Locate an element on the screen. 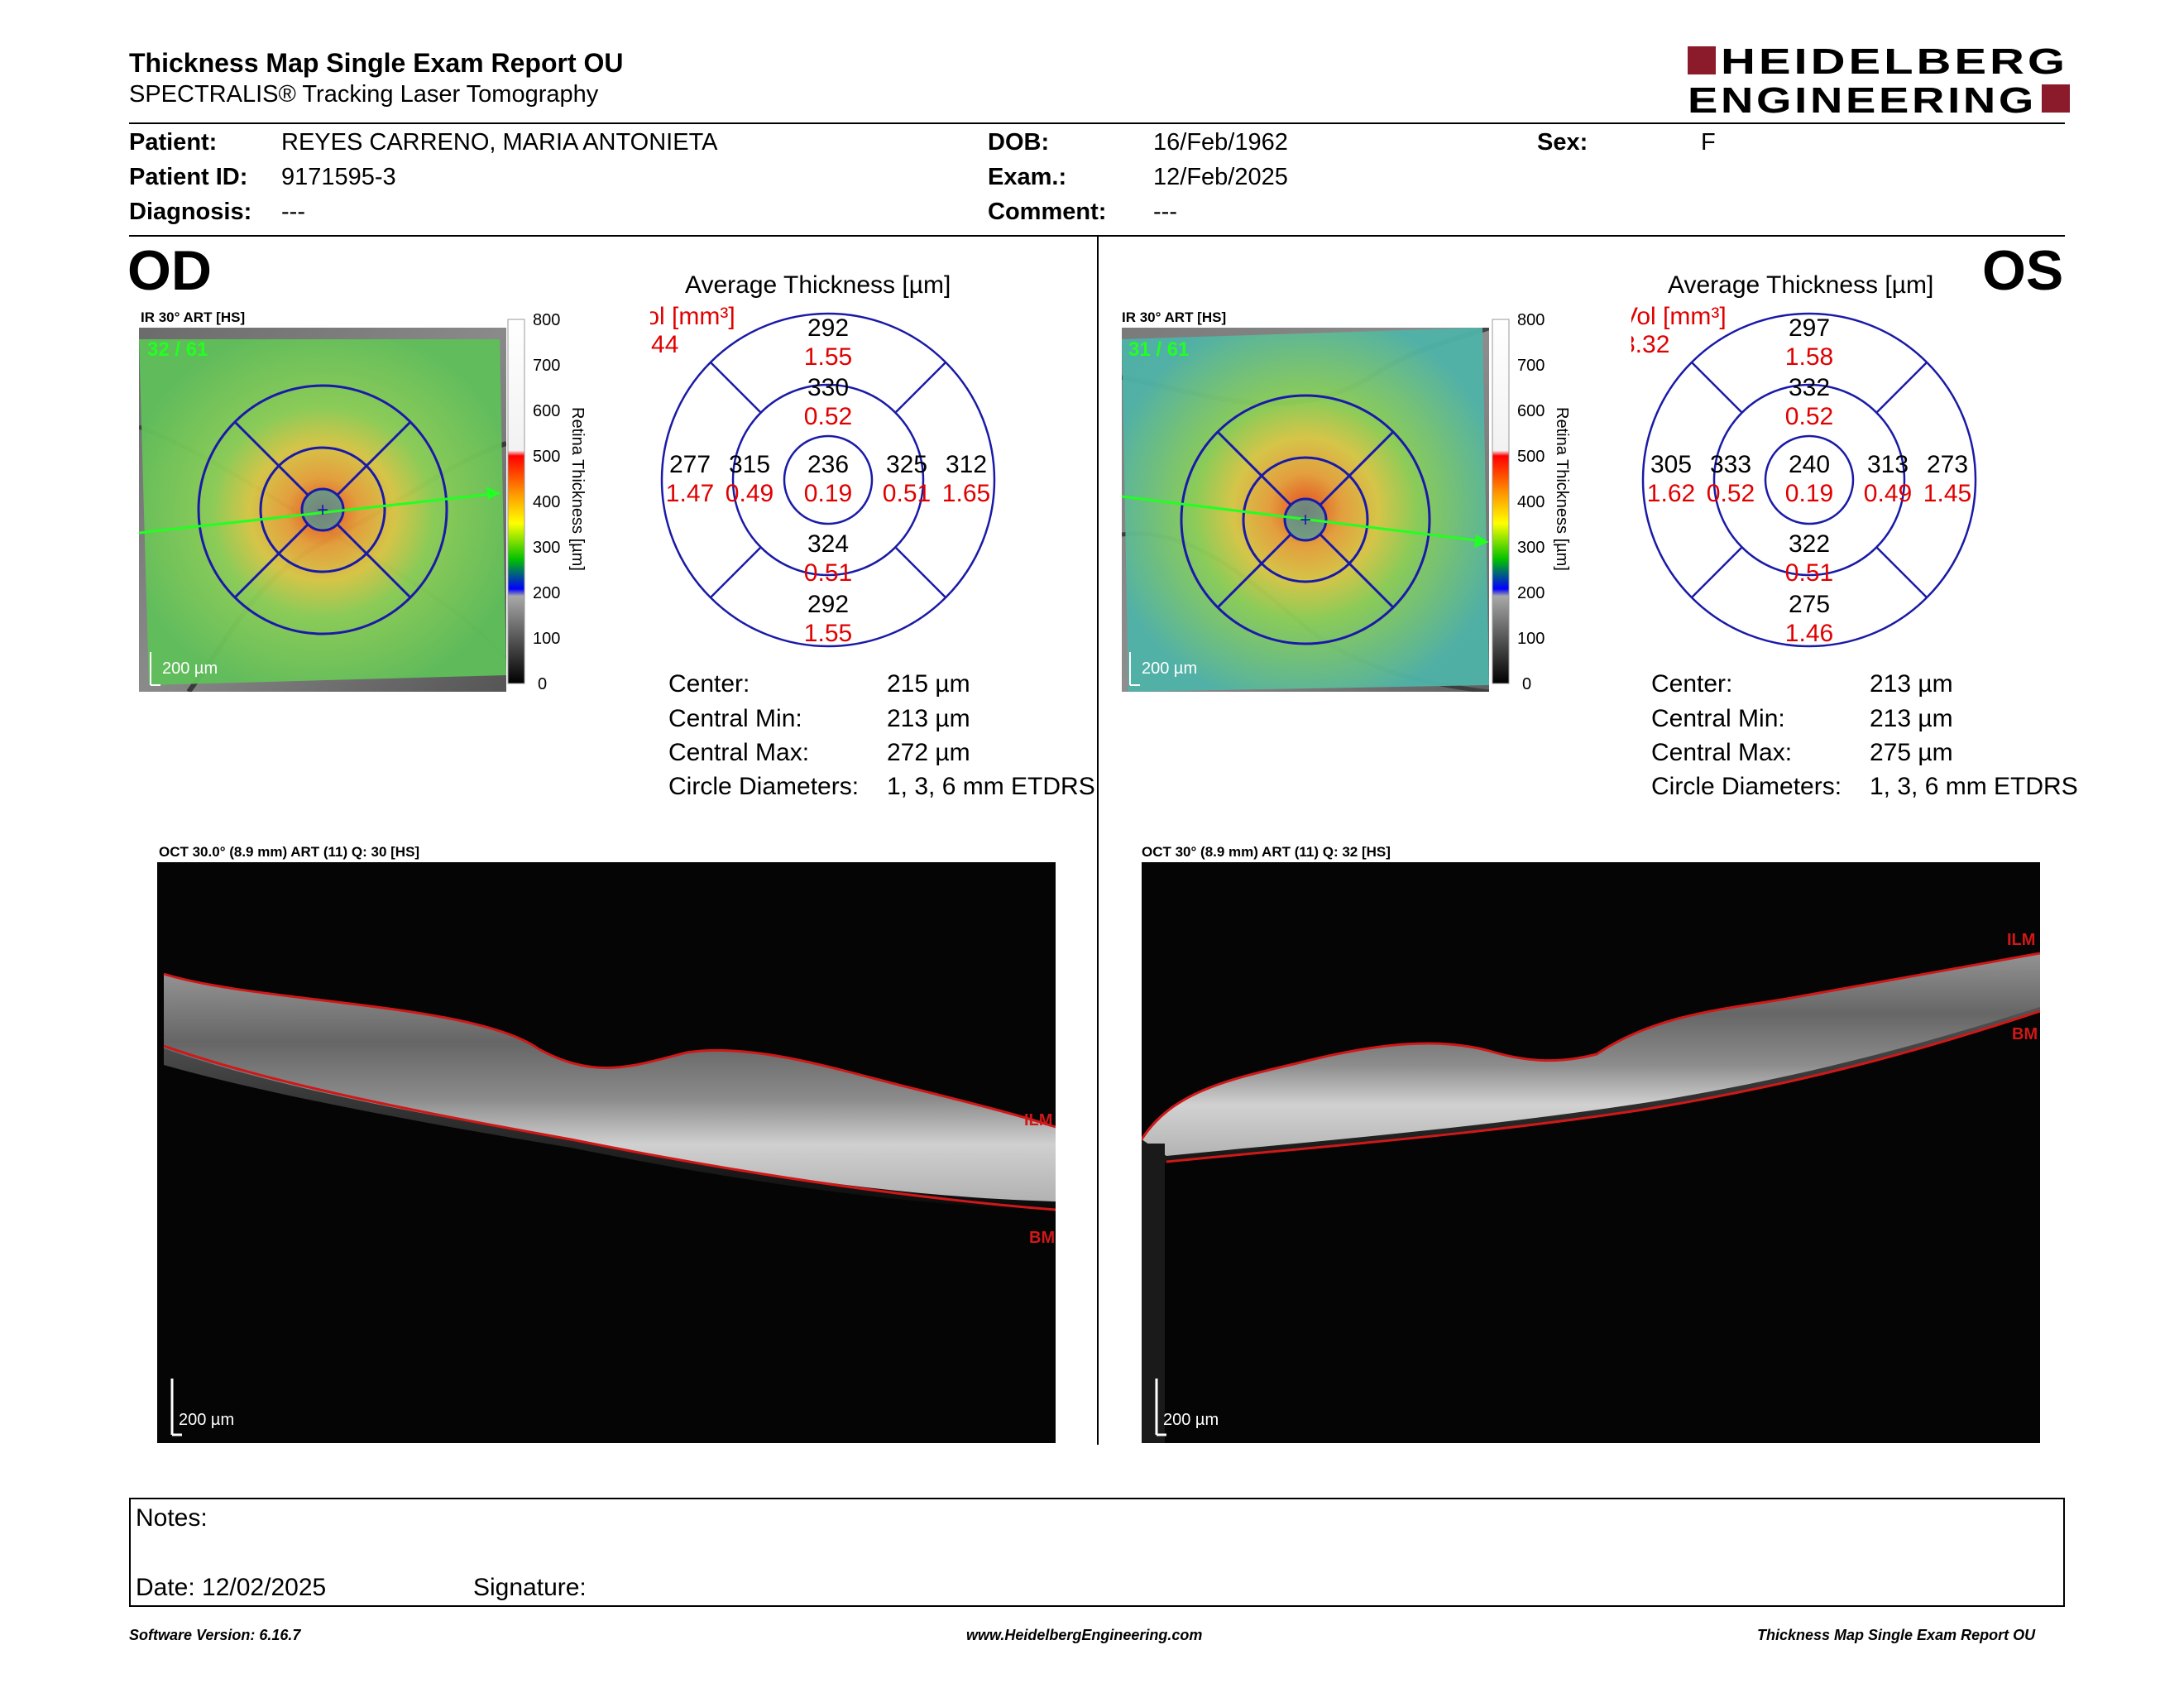 This screenshot has height=1688, width=2184. od-max-label: Central Max: is located at coordinates (739, 752).